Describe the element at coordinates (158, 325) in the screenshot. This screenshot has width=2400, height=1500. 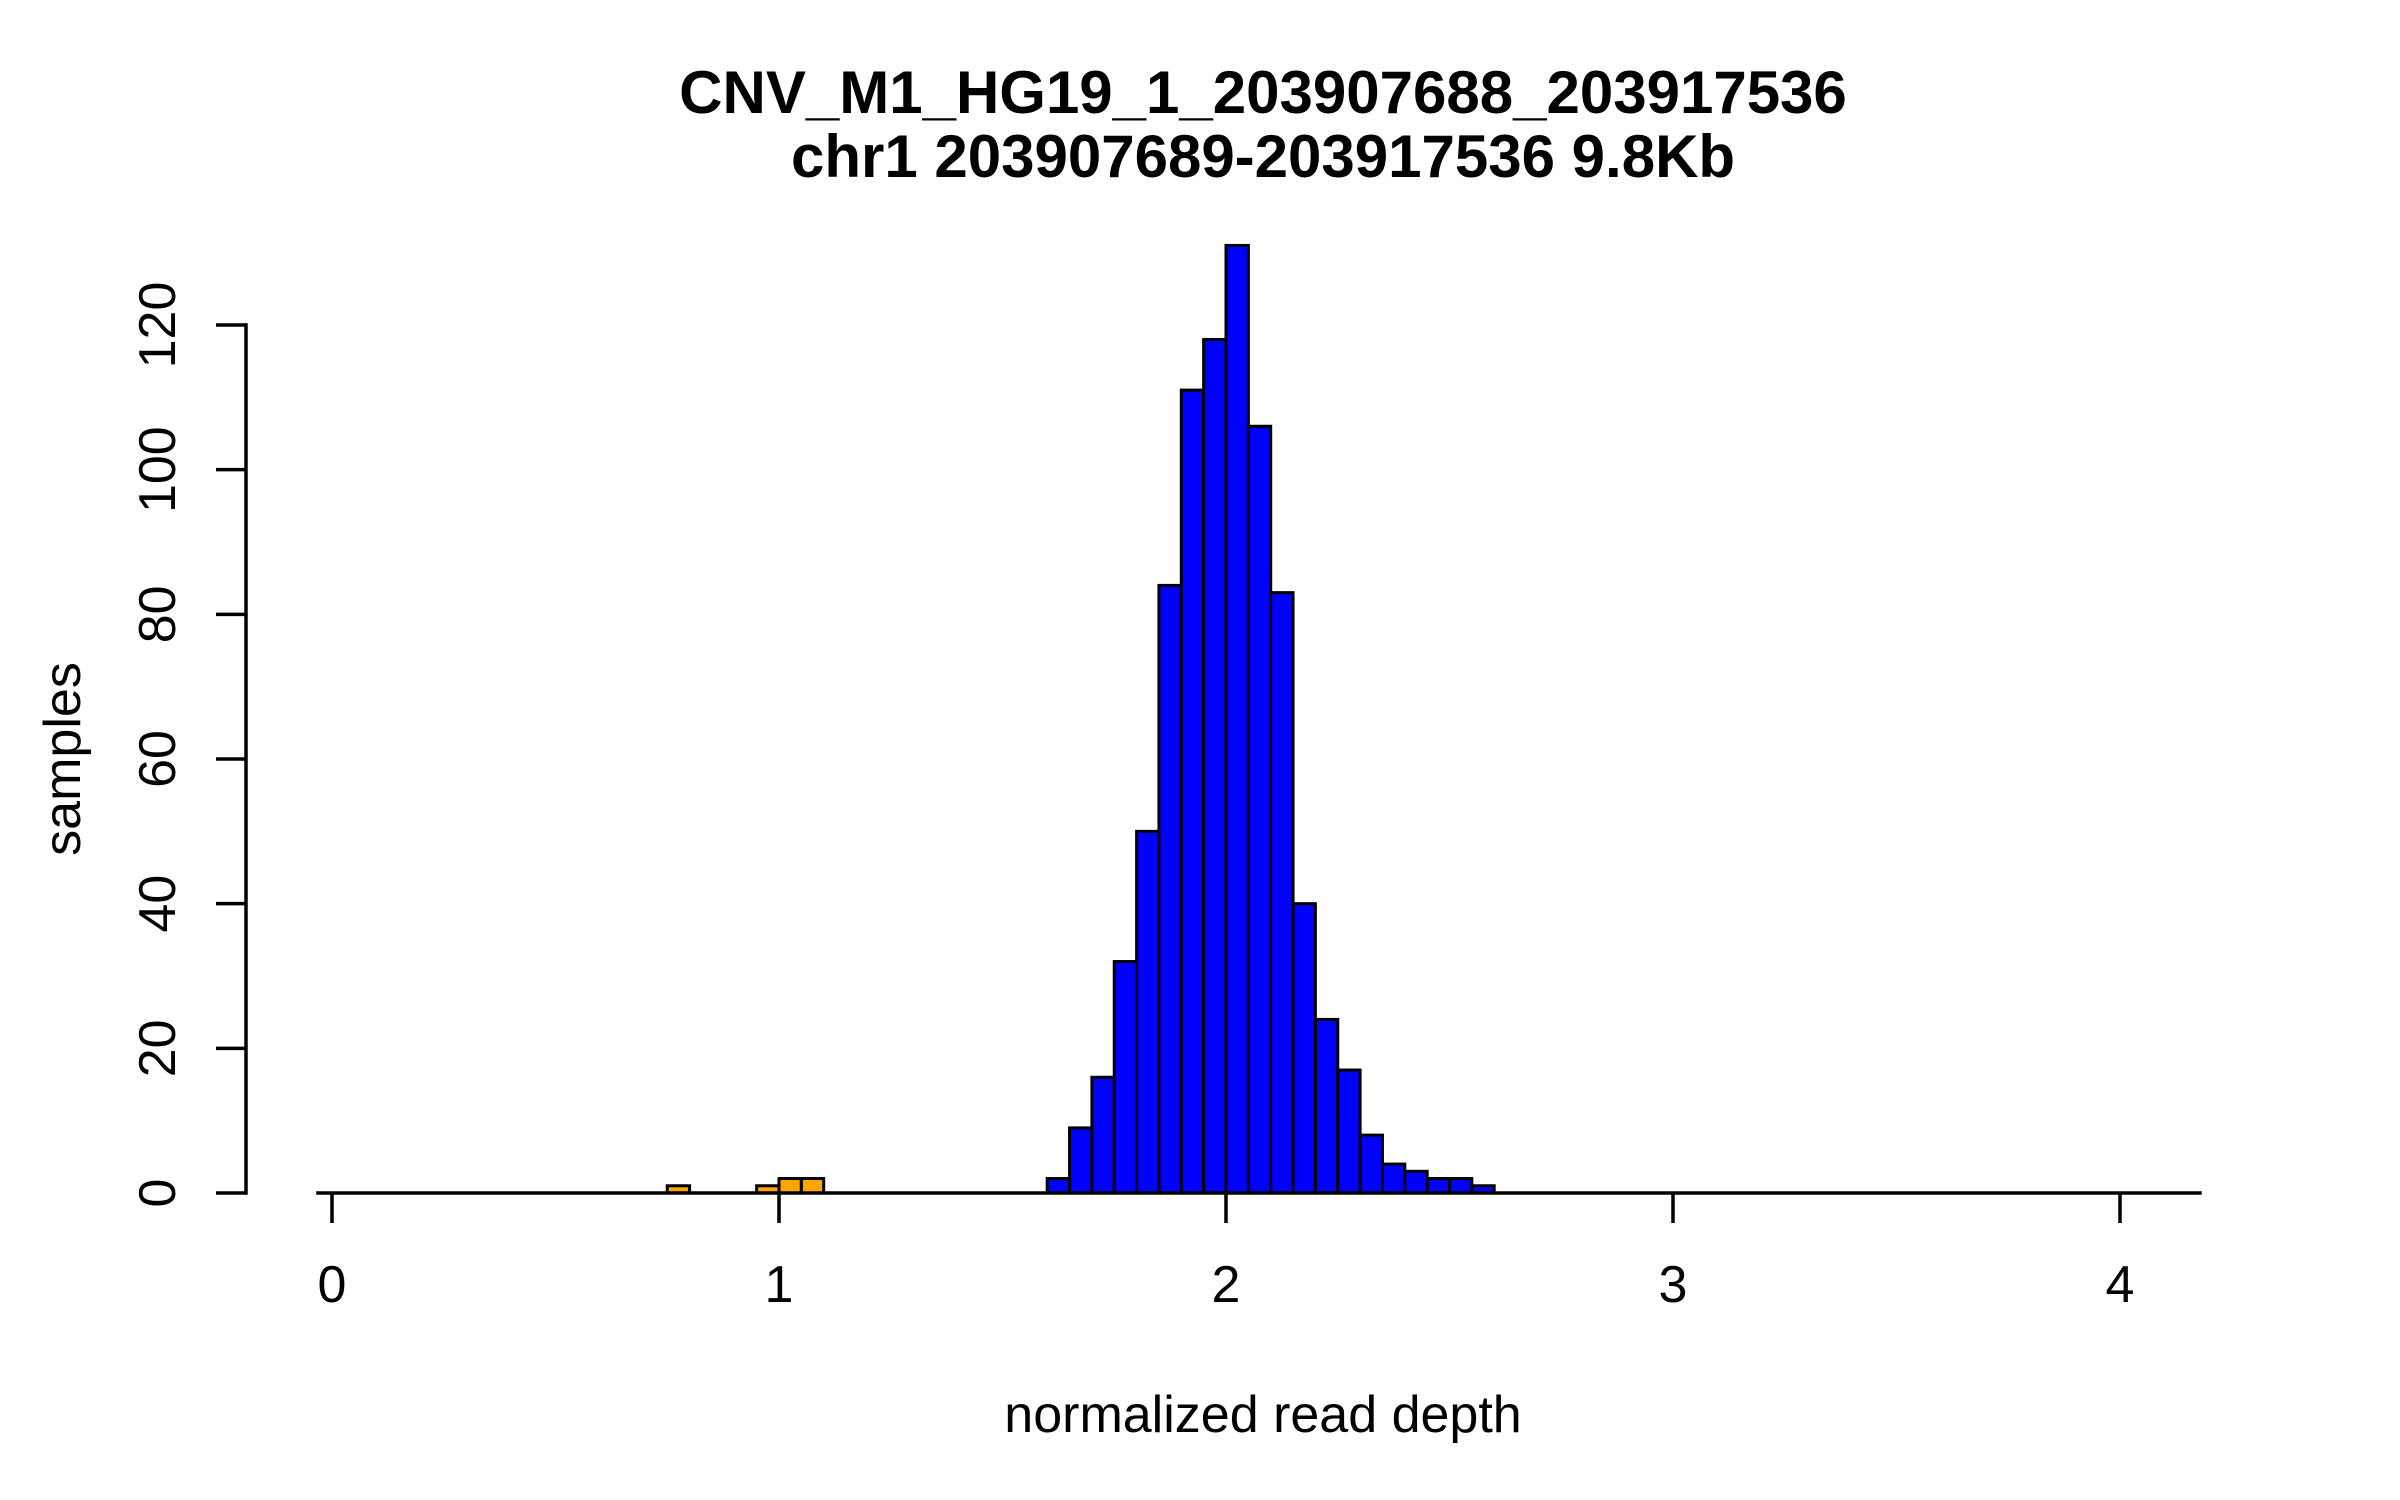
I see `y-tick-label: 120` at that location.